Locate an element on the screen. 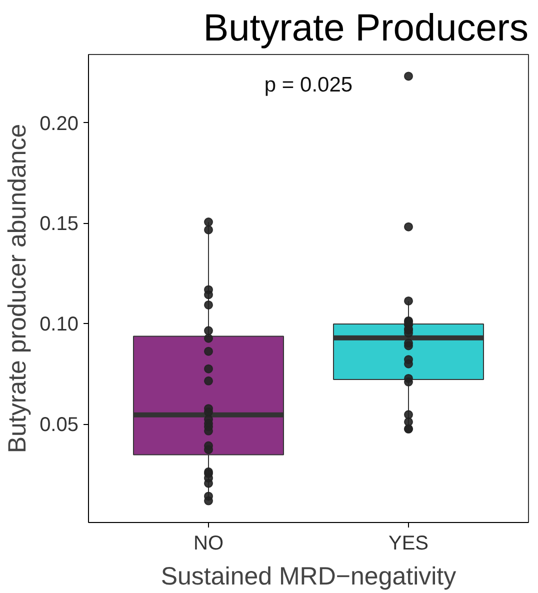 The width and height of the screenshot is (538, 593). annotation: p = 0.025 is located at coordinates (308, 85).